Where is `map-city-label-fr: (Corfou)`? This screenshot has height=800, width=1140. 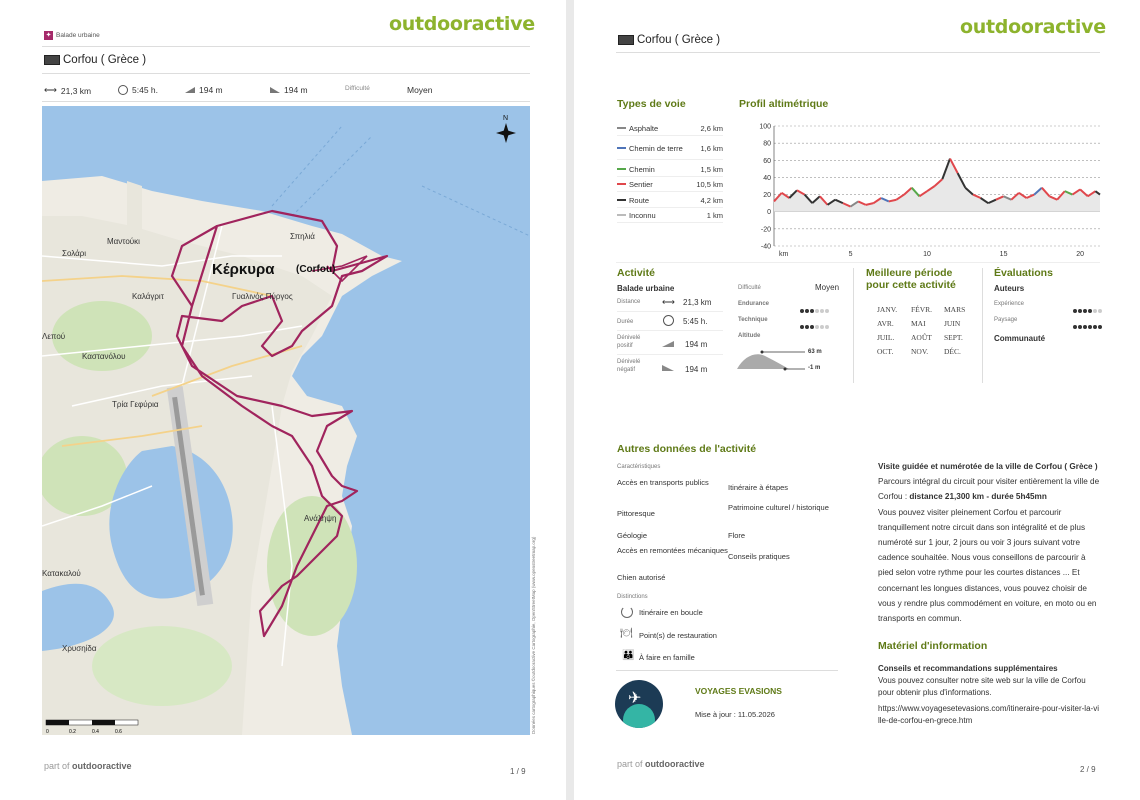 map-city-label-fr: (Corfou) is located at coordinates (315, 269).